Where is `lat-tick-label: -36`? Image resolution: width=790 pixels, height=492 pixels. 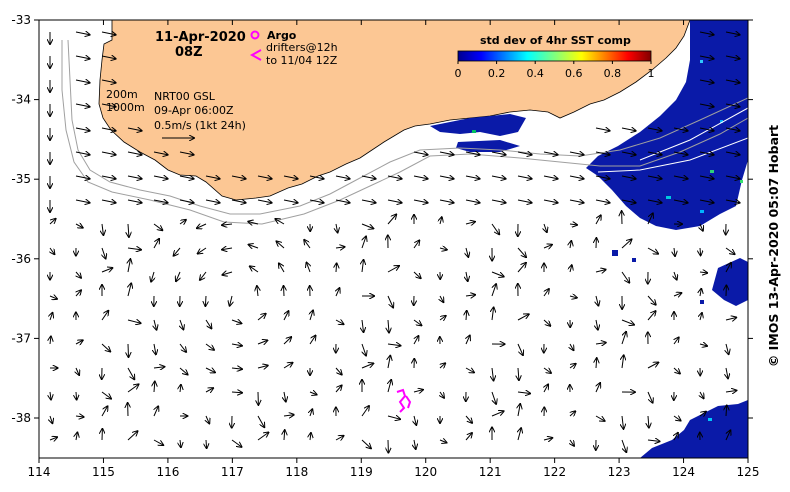 lat-tick-label: -36 is located at coordinates (21, 259).